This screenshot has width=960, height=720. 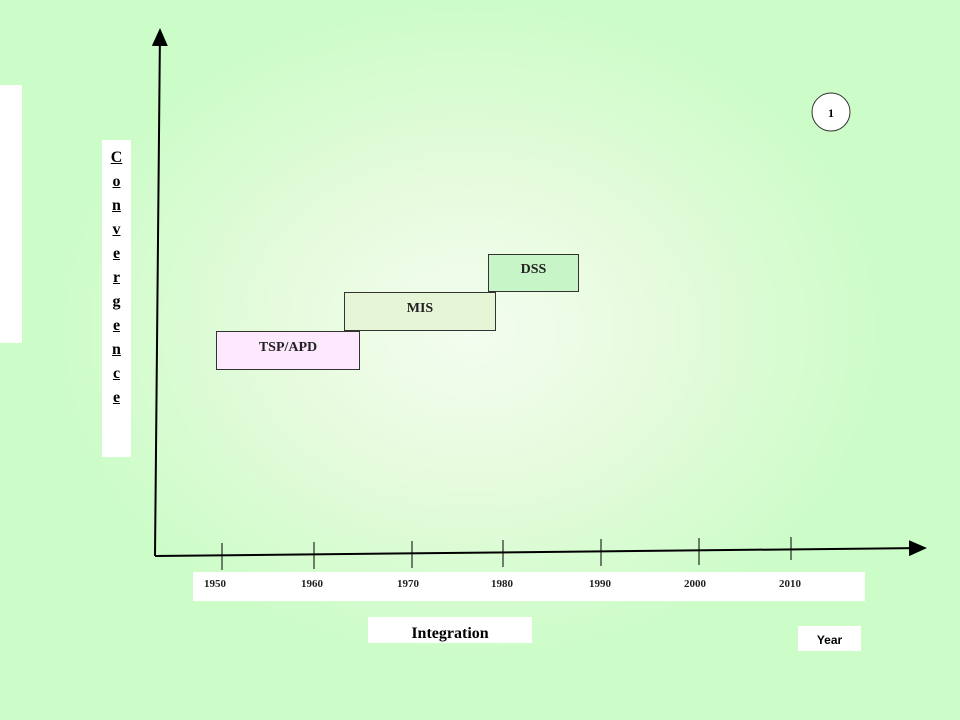 What do you see at coordinates (695, 584) in the screenshot?
I see `year-label: 2000` at bounding box center [695, 584].